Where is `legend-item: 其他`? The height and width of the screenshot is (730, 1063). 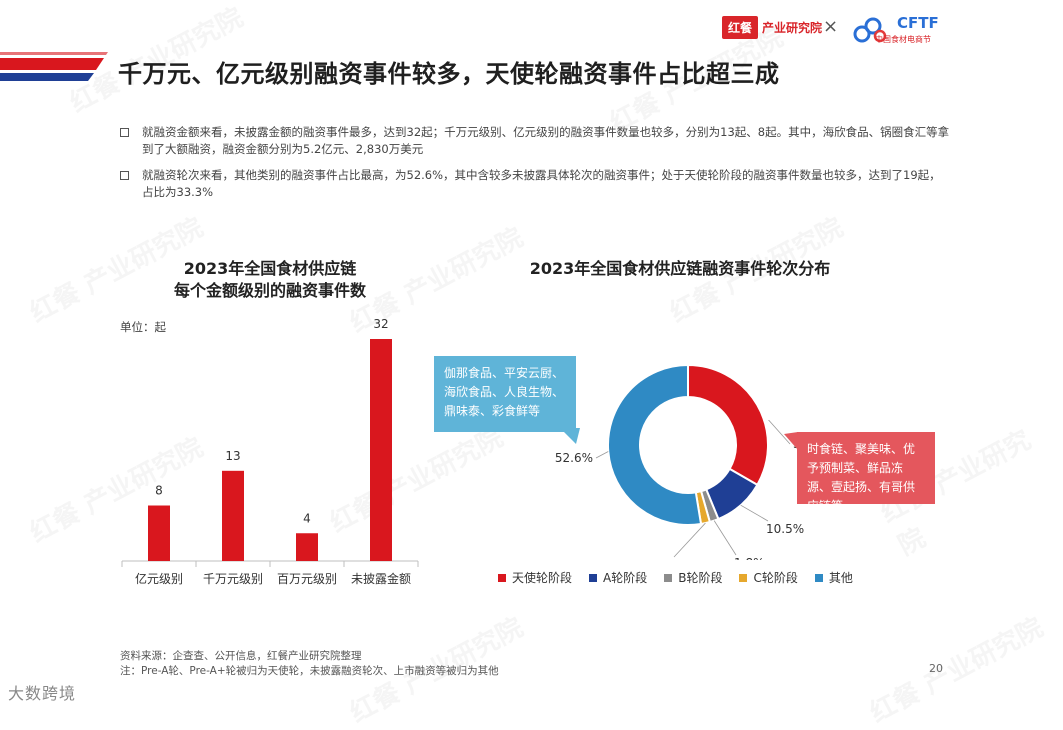
legend-item: 其他 is located at coordinates (833, 577).